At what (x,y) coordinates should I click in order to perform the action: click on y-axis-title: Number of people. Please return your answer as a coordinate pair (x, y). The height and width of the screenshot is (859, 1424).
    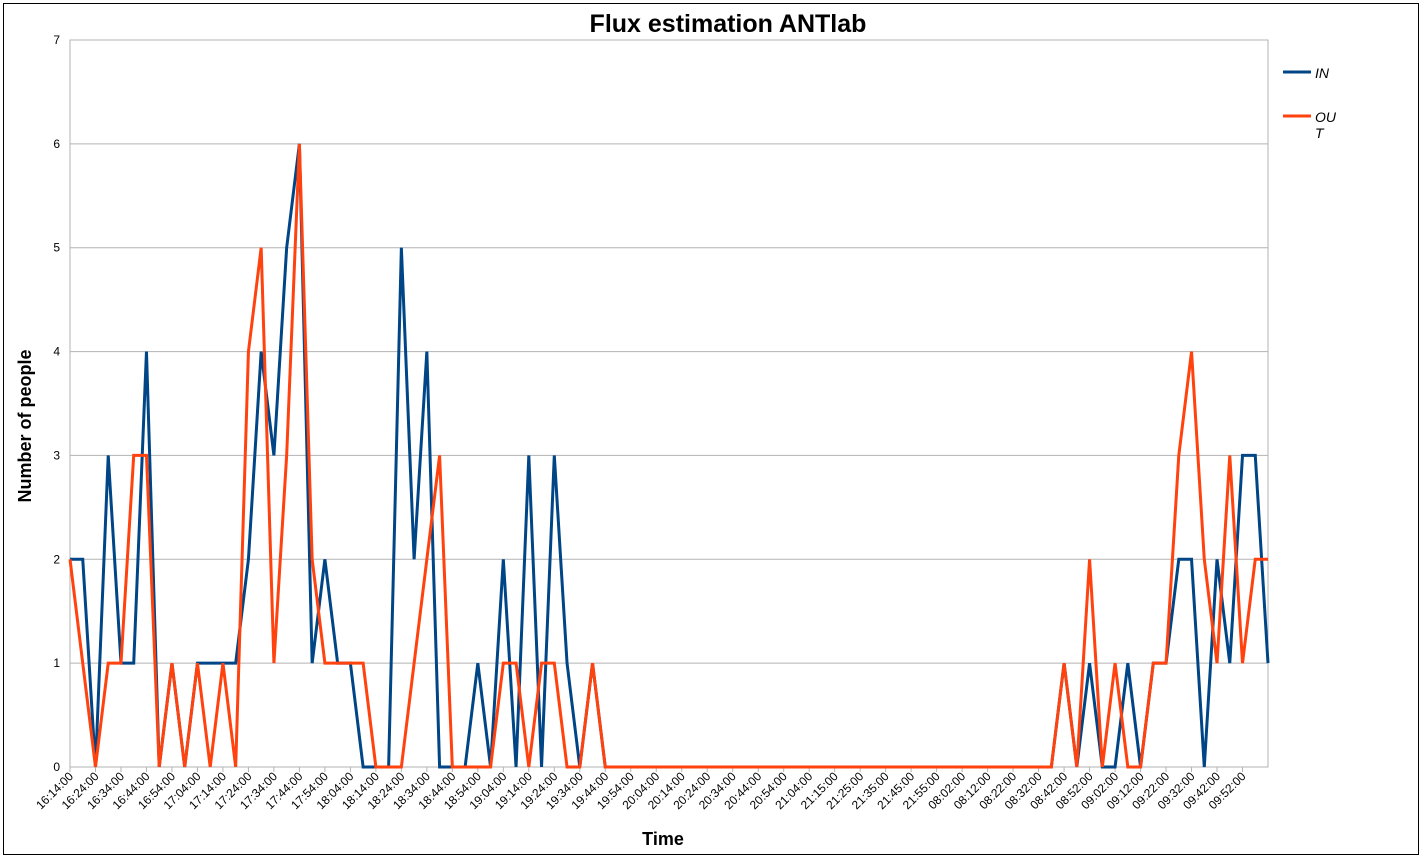
    Looking at the image, I should click on (25, 425).